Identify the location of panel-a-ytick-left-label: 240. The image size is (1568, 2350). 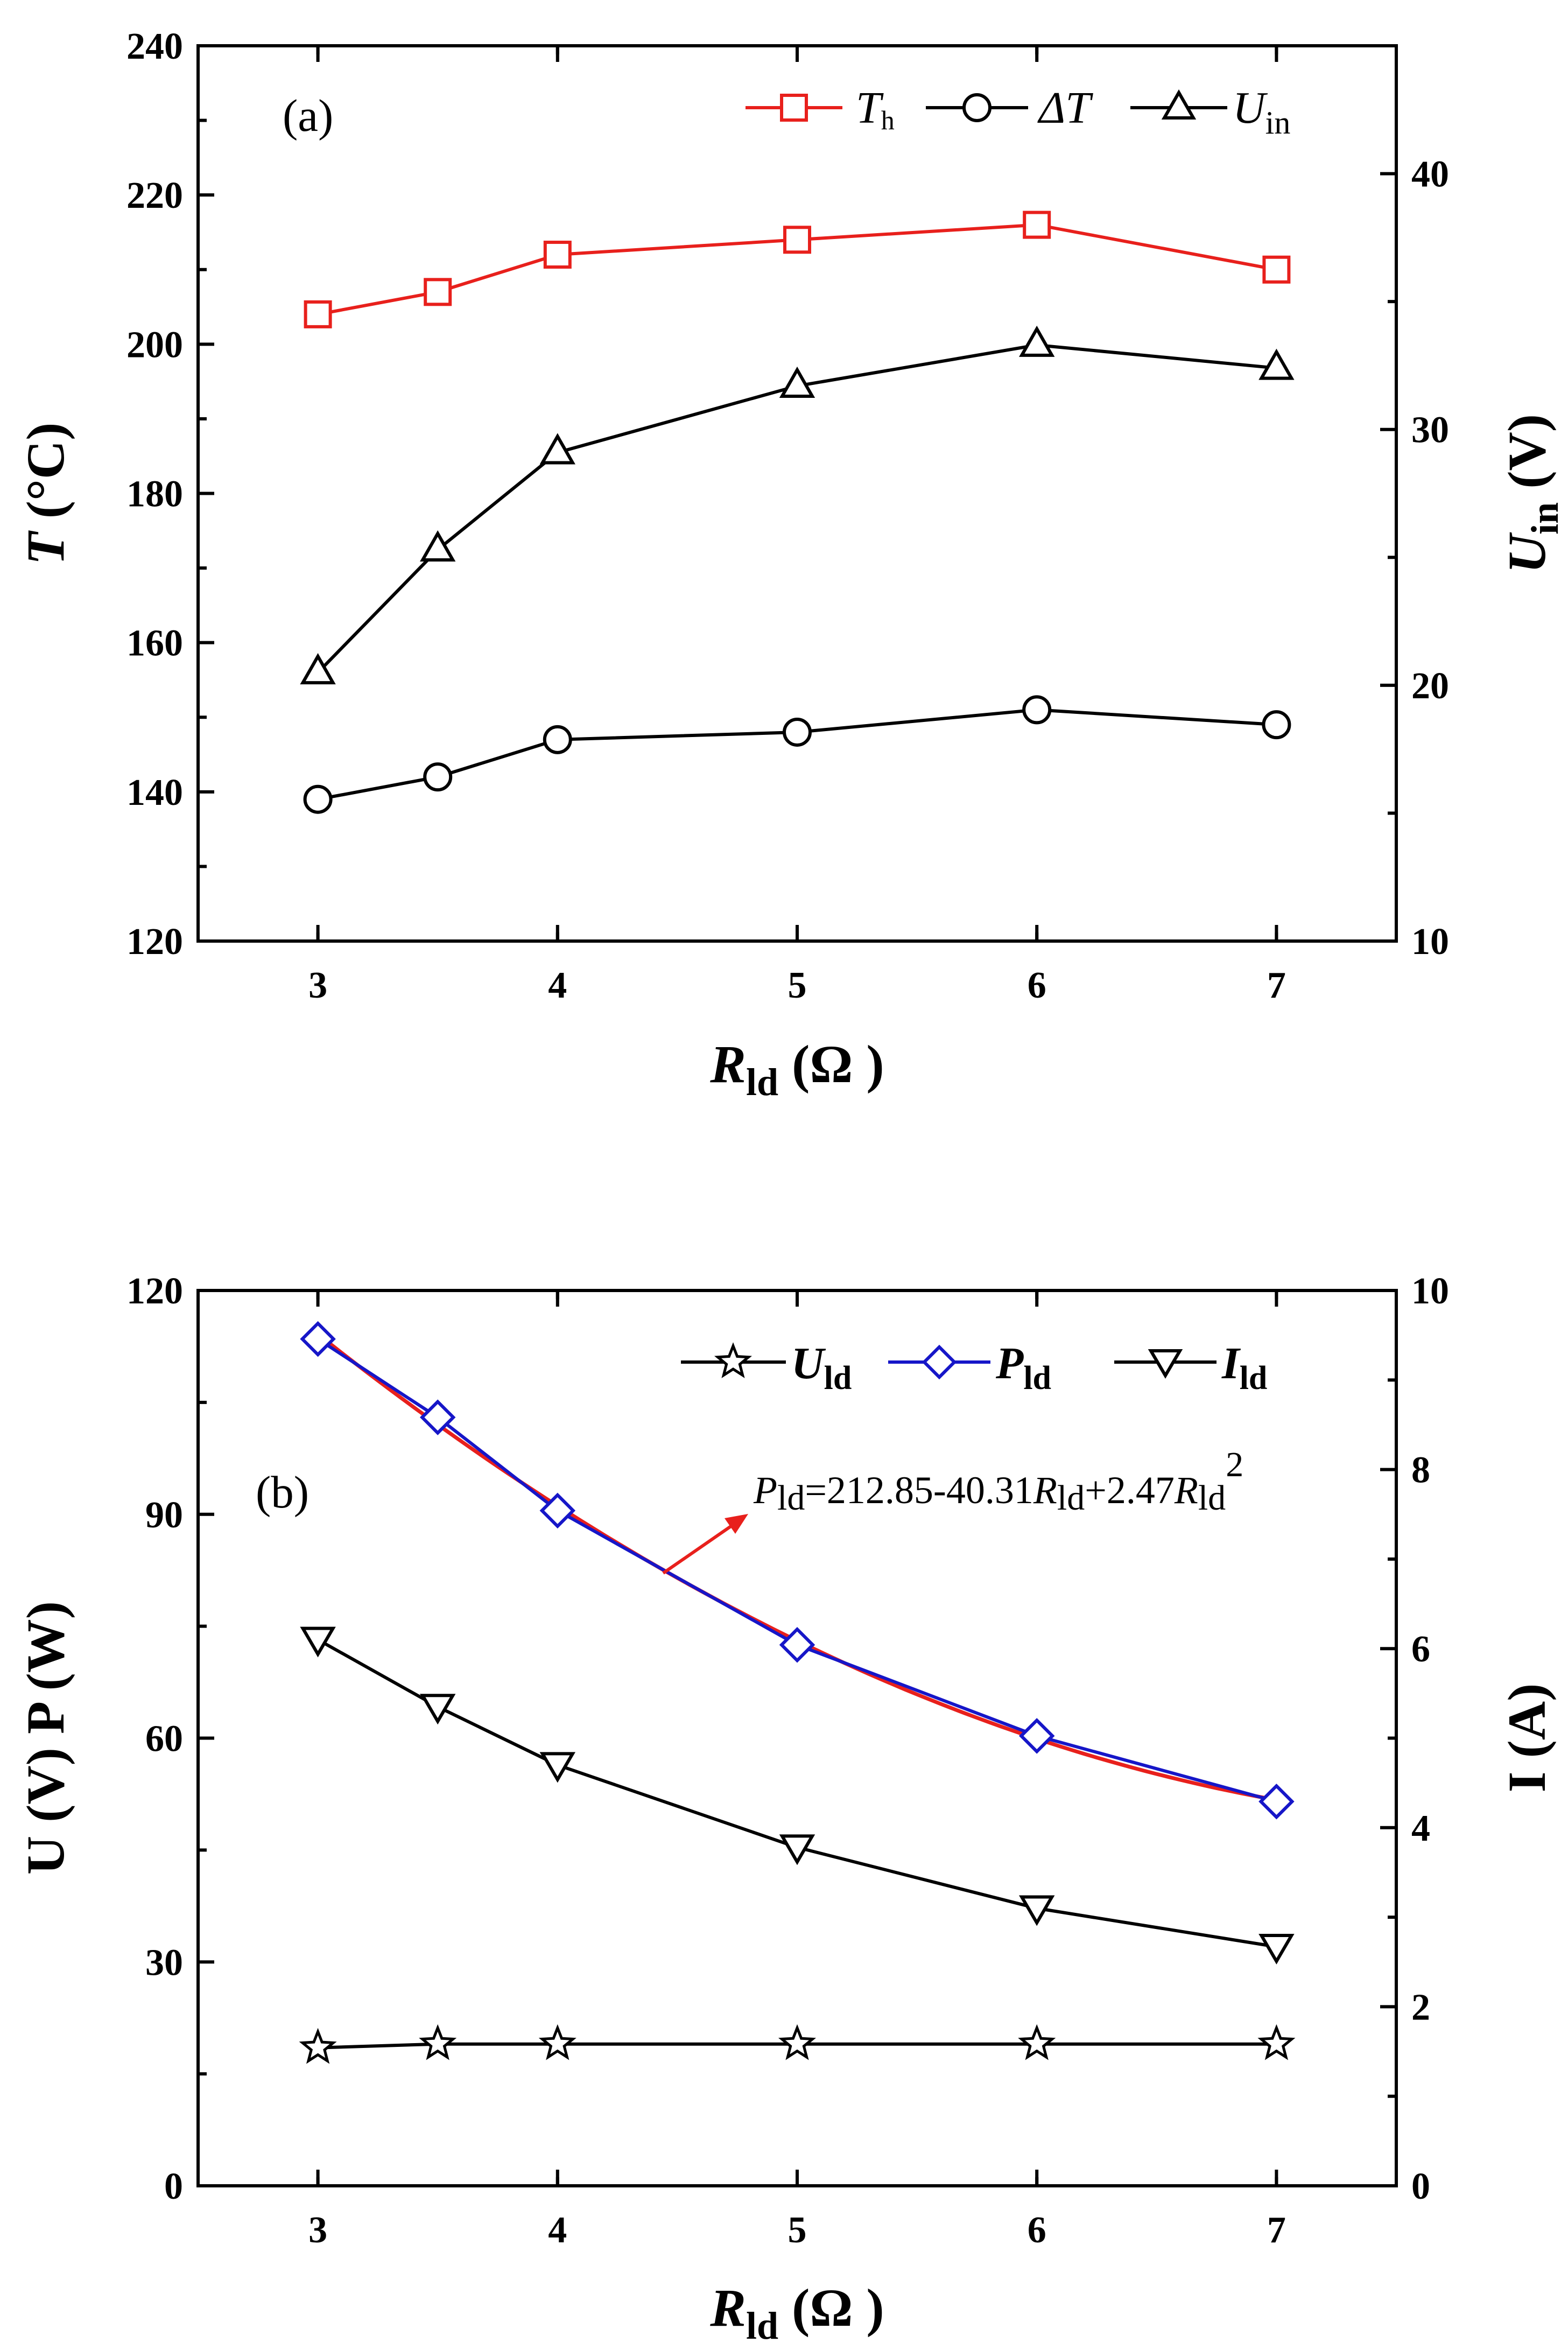
(155, 46).